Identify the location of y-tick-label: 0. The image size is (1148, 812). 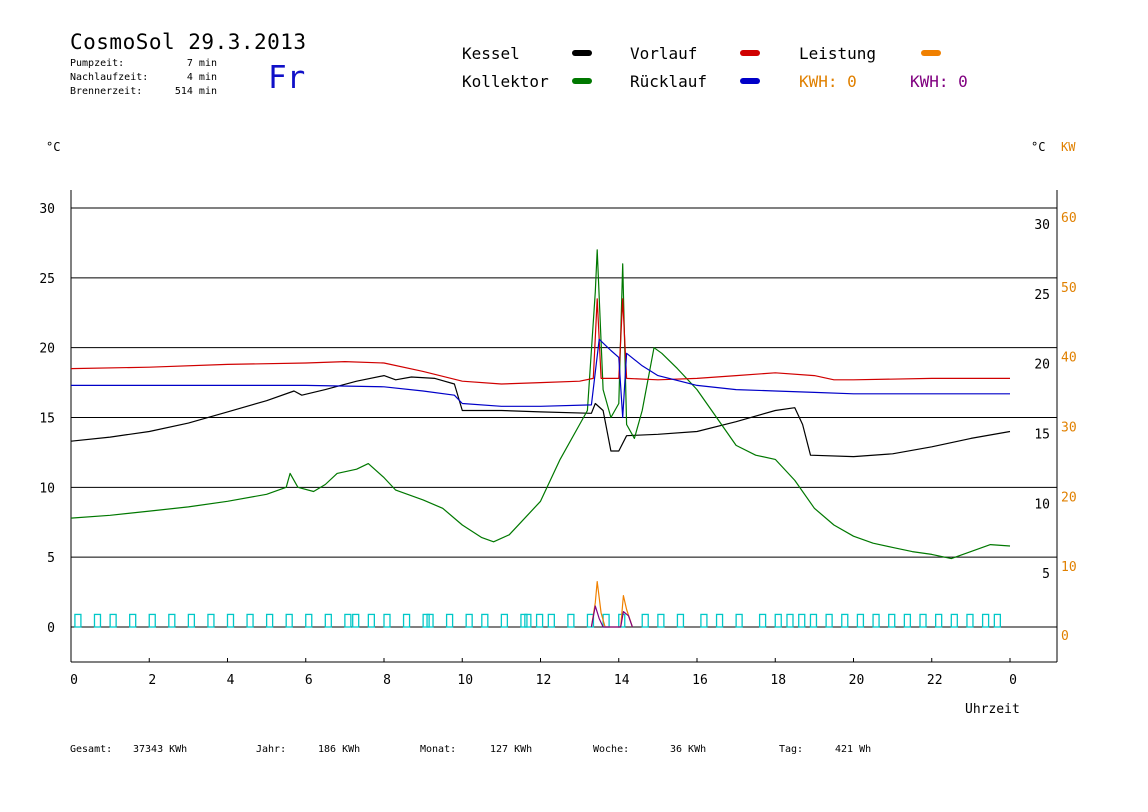
(51, 628).